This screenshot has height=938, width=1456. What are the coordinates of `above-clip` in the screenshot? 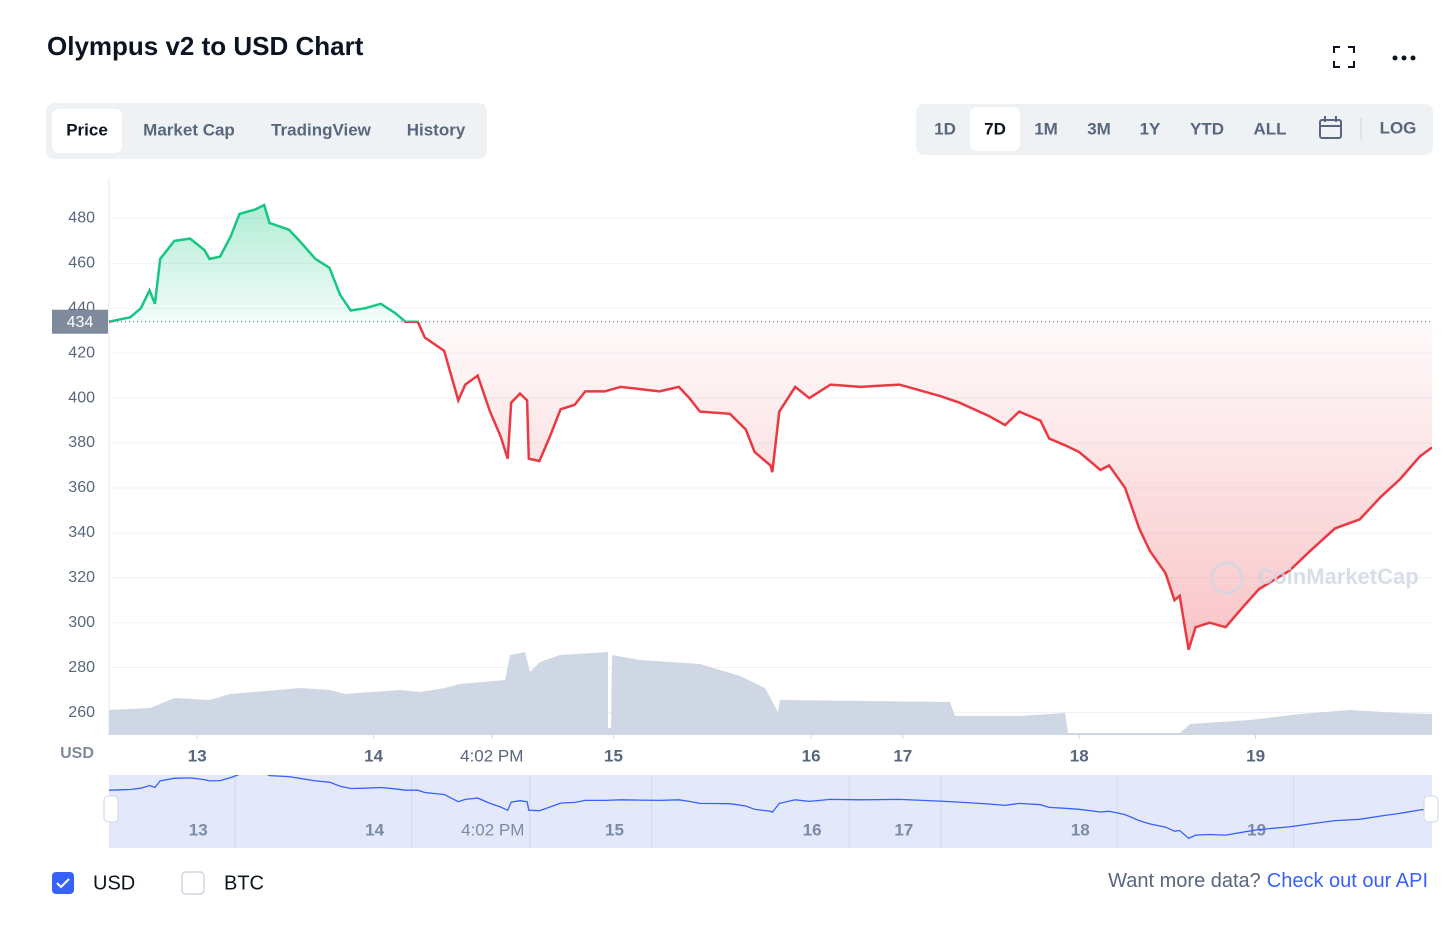 It's located at (264, 262).